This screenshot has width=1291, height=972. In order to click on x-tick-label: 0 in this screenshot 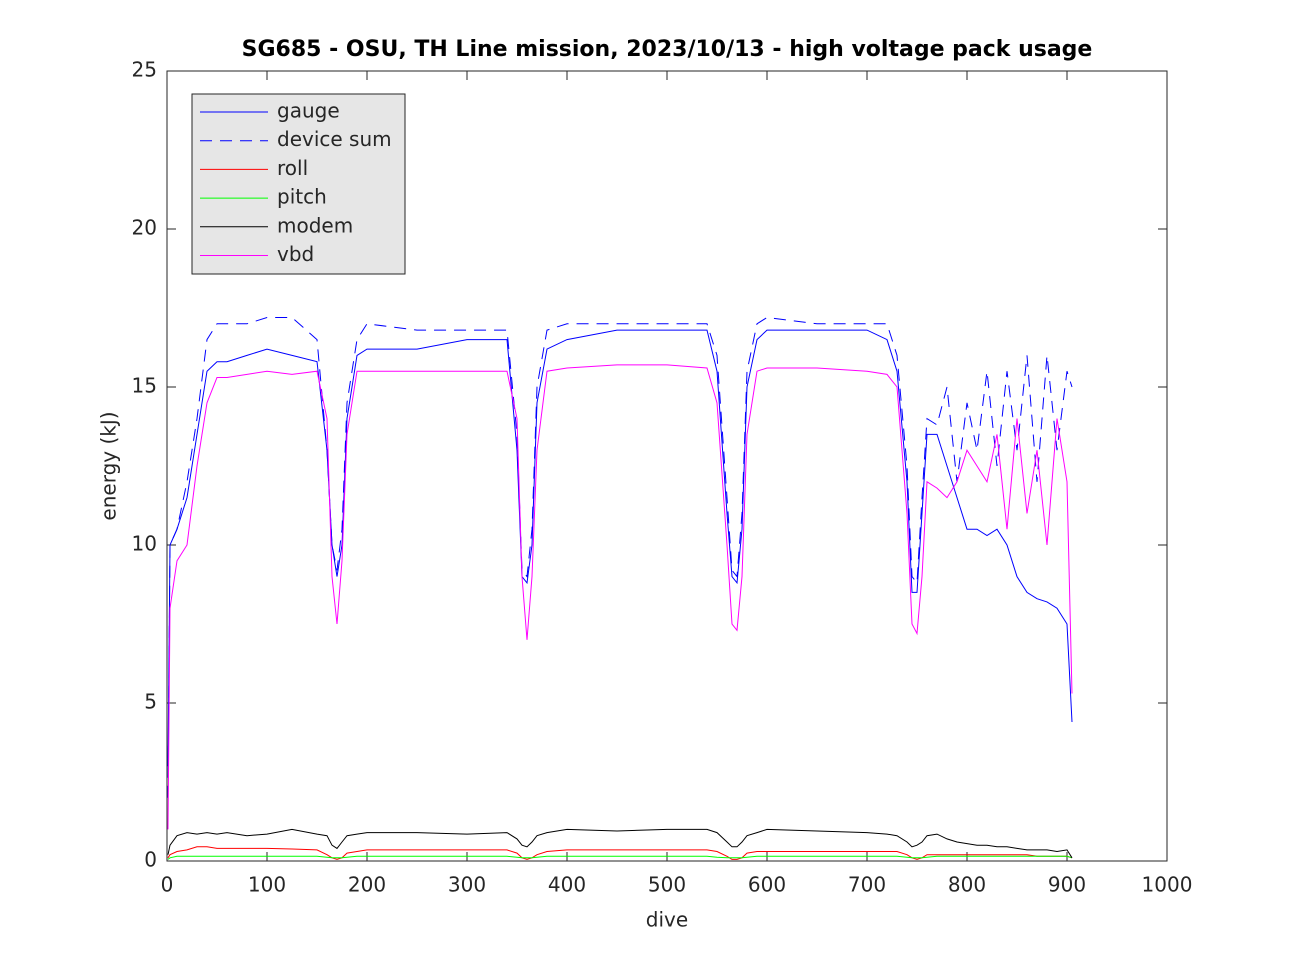, I will do `click(167, 885)`.